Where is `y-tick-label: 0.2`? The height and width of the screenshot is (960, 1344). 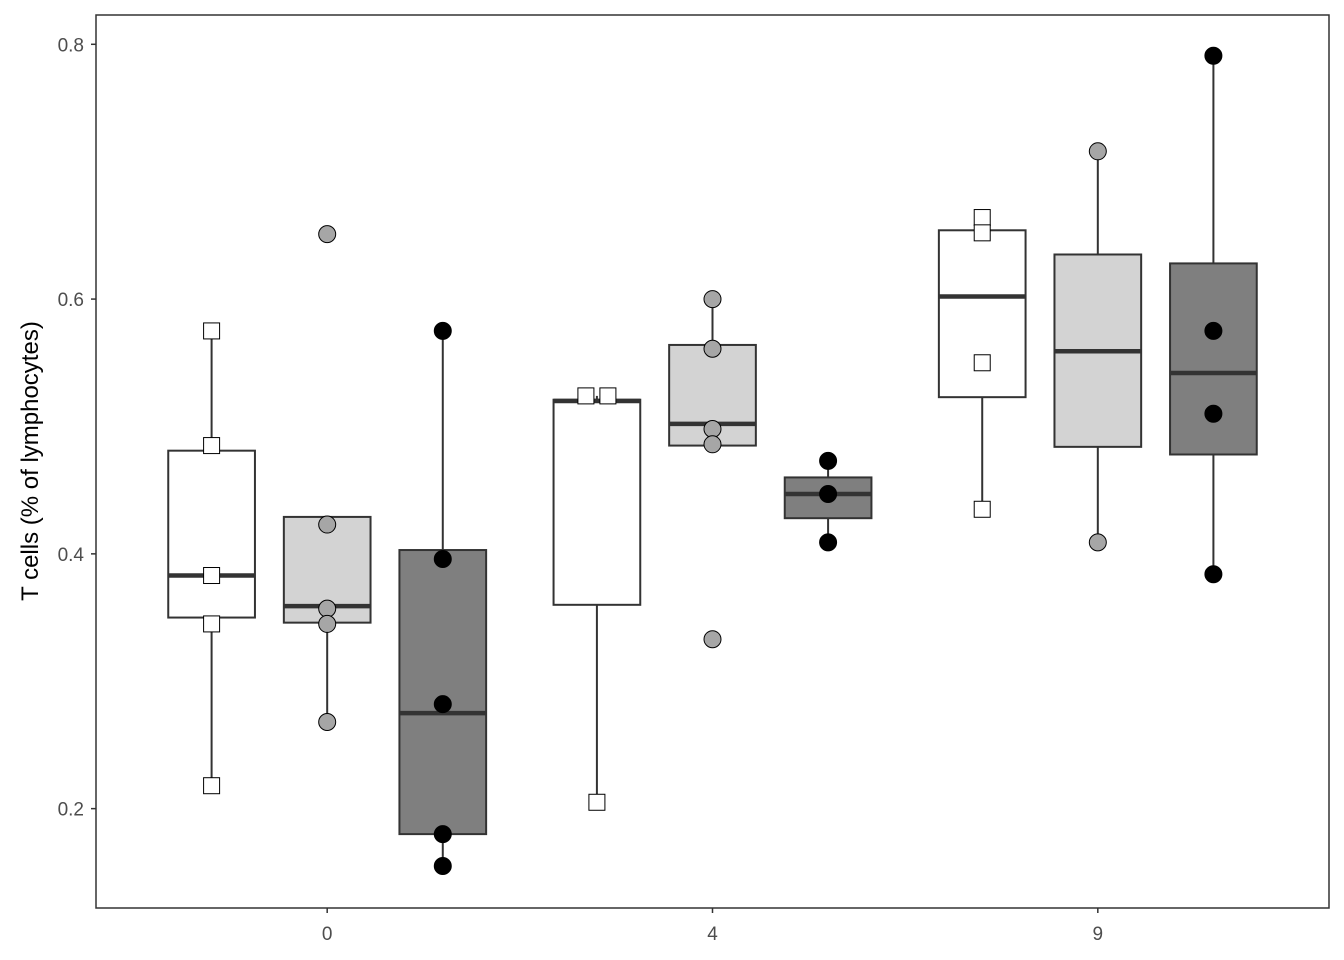
y-tick-label: 0.2 is located at coordinates (71, 810).